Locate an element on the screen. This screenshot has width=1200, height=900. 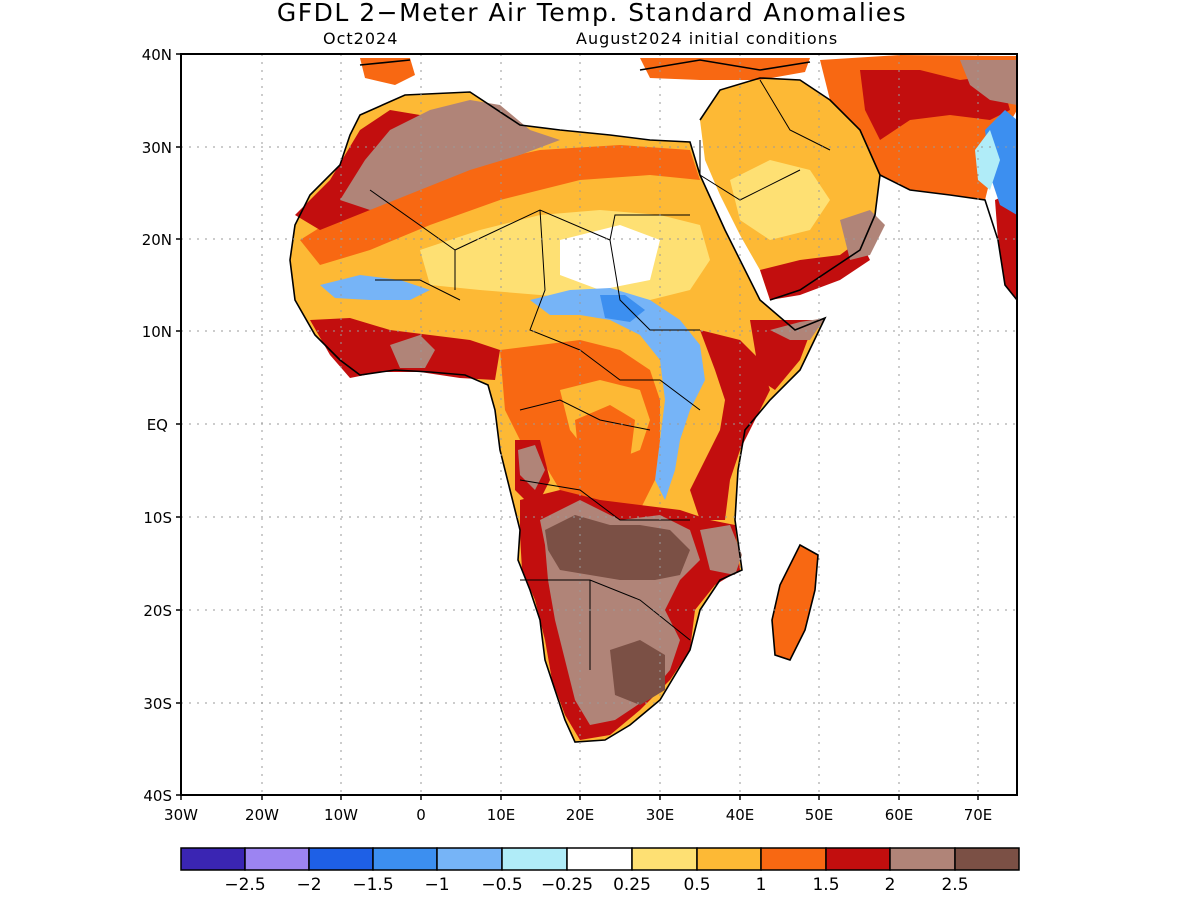
arabia-yellow-interior is located at coordinates (780, 200).